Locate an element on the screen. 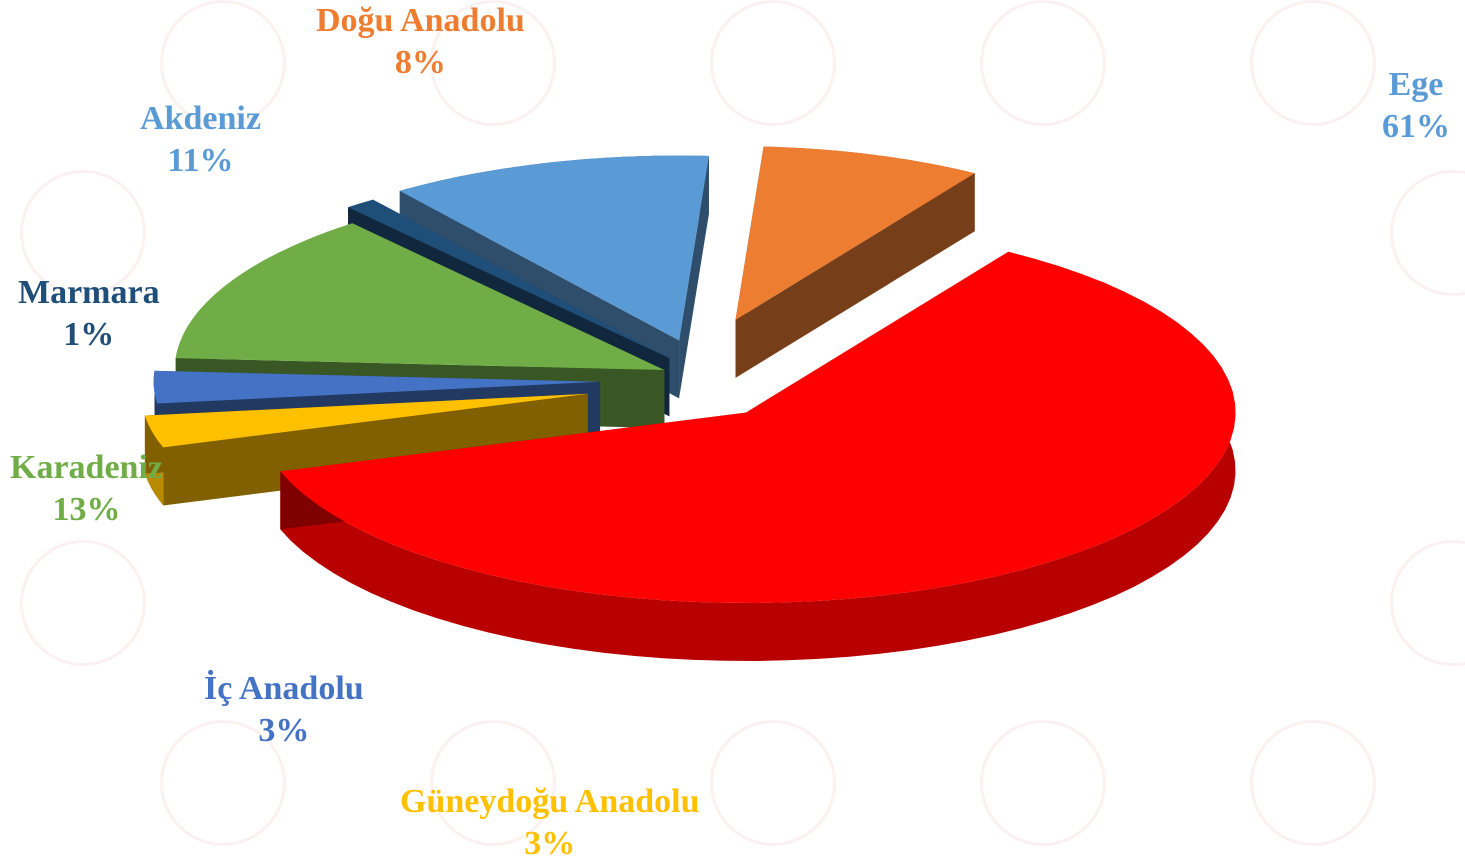 This screenshot has height=866, width=1465. label-karadeniz: Karadeniz 13% is located at coordinates (86, 489).